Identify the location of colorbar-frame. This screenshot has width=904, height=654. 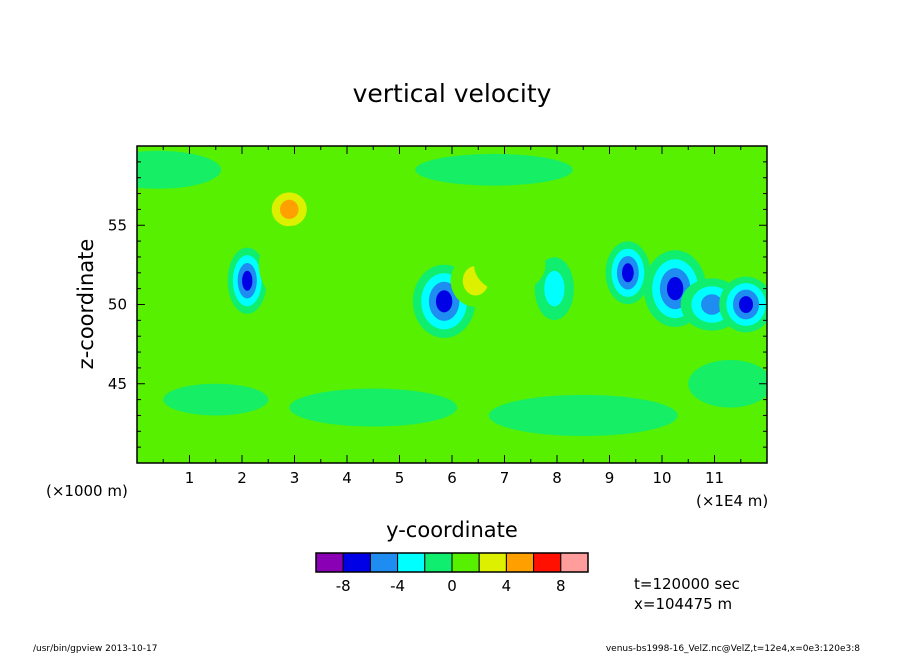
(452, 562).